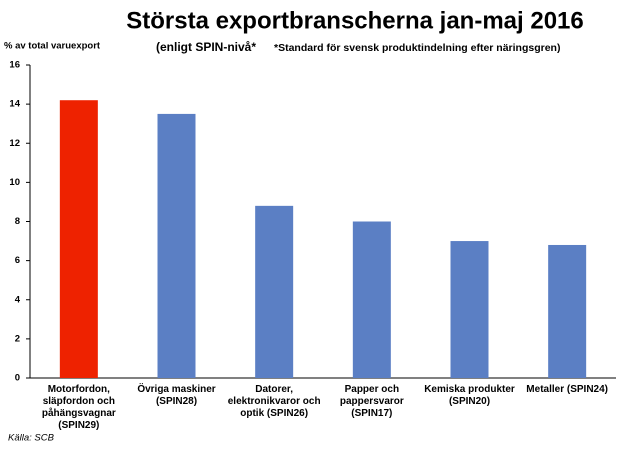 This screenshot has height=450, width=638. Describe the element at coordinates (18, 299) in the screenshot. I see `y-tick-label: 4` at that location.